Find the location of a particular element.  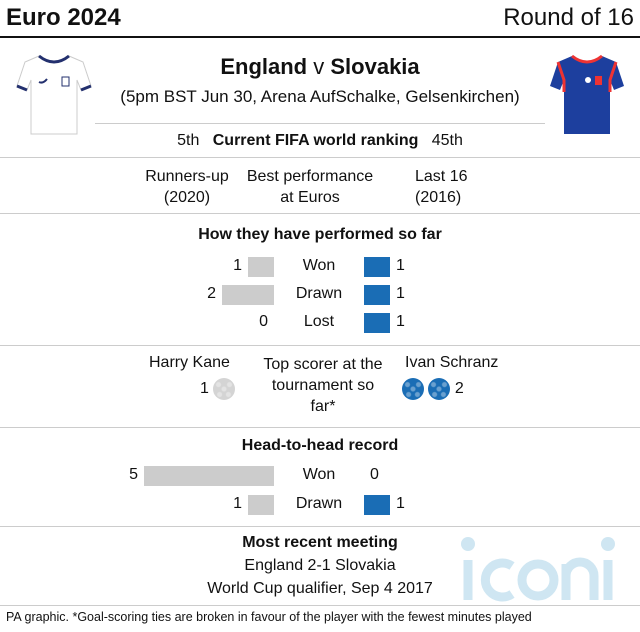

ranking-row: 5th Current FIFA world ranking 45th is located at coordinates (320, 141).